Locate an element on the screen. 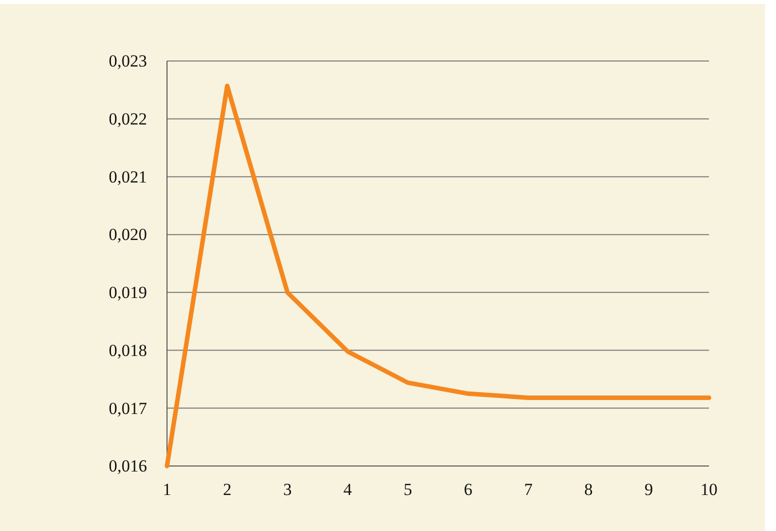  x-tick-label: 3 is located at coordinates (287, 489).